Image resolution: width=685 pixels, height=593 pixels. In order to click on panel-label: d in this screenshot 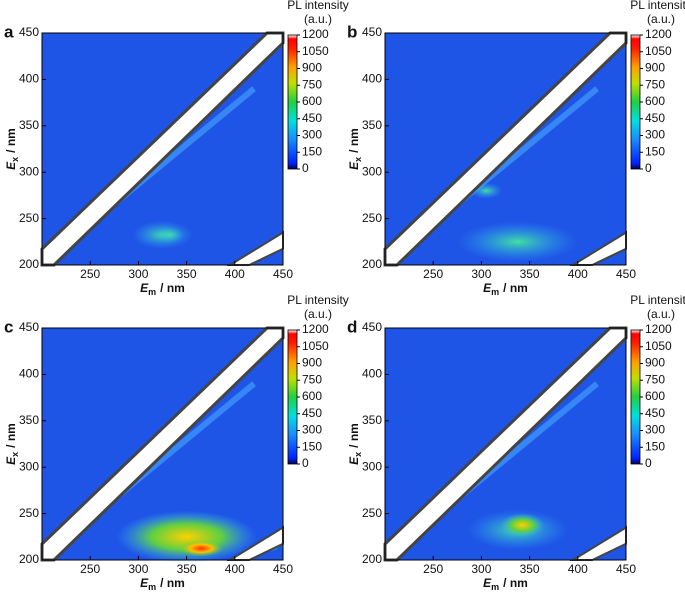, I will do `click(352, 326)`.